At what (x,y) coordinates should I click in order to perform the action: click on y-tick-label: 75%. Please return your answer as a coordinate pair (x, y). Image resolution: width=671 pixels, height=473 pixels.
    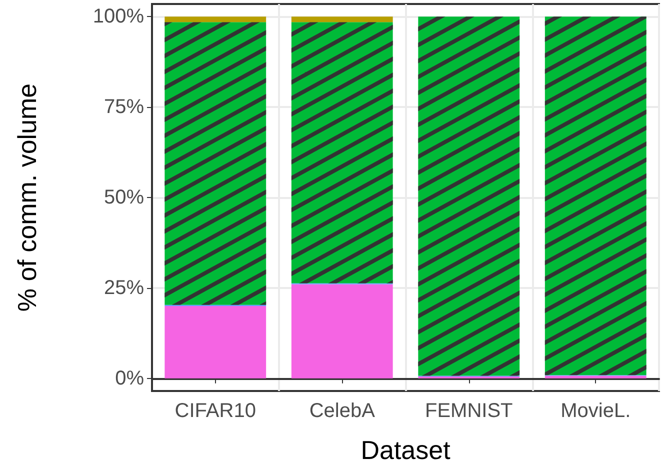
    Looking at the image, I should click on (124, 107).